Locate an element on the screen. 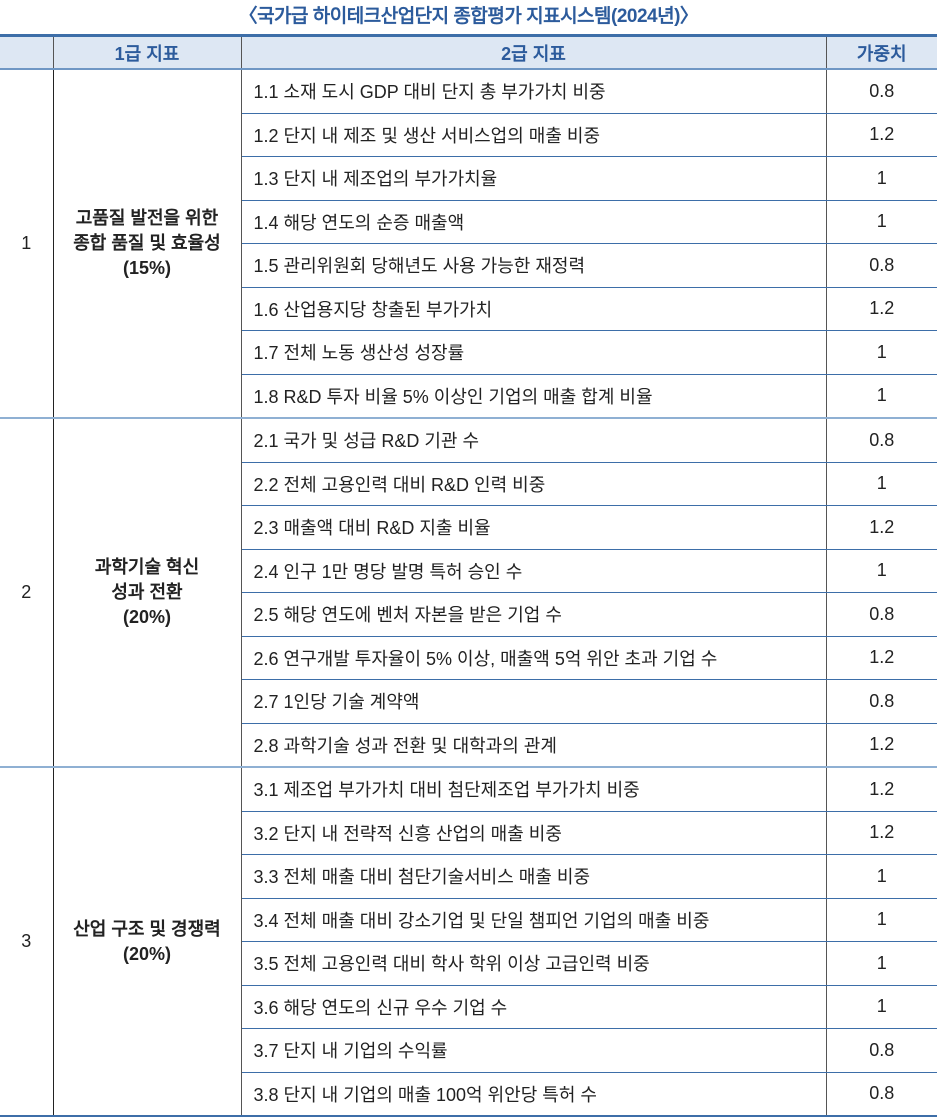 Image resolution: width=937 pixels, height=1117 pixels. table-row: 3.3 전체 매출 대비 첨단기술서비스 매출 비중 1 is located at coordinates (468, 876).